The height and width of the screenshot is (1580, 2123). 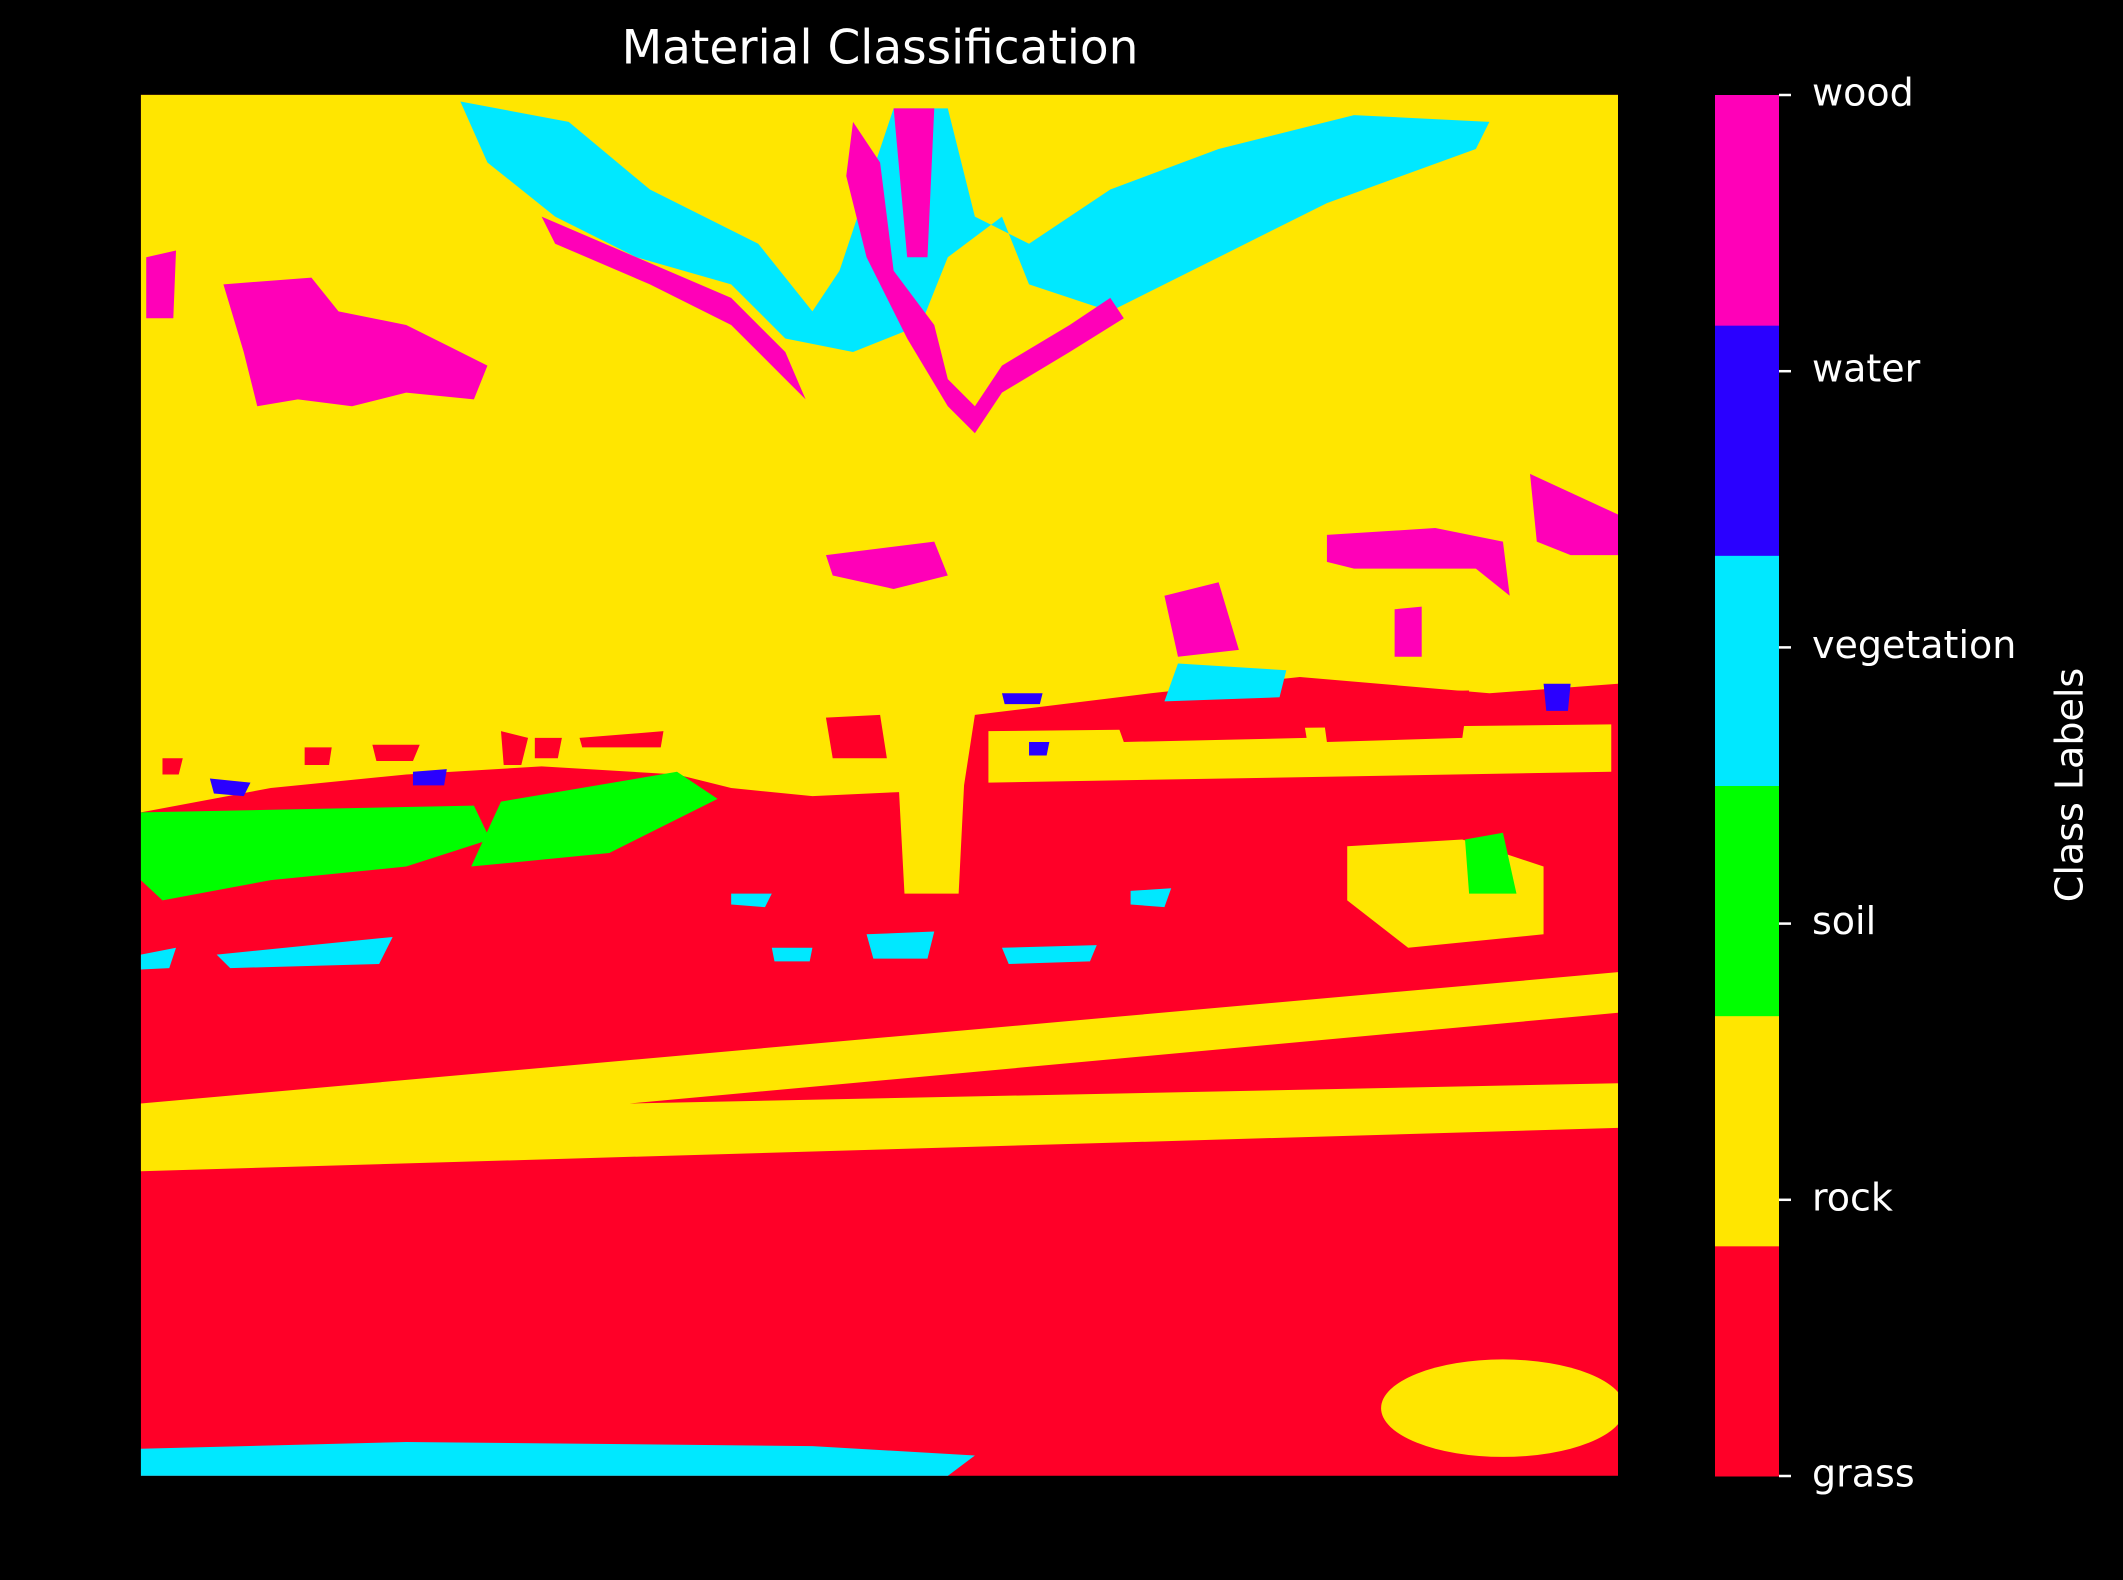 I want to click on colorbar-label: Class Labels, so click(x=2070, y=785).